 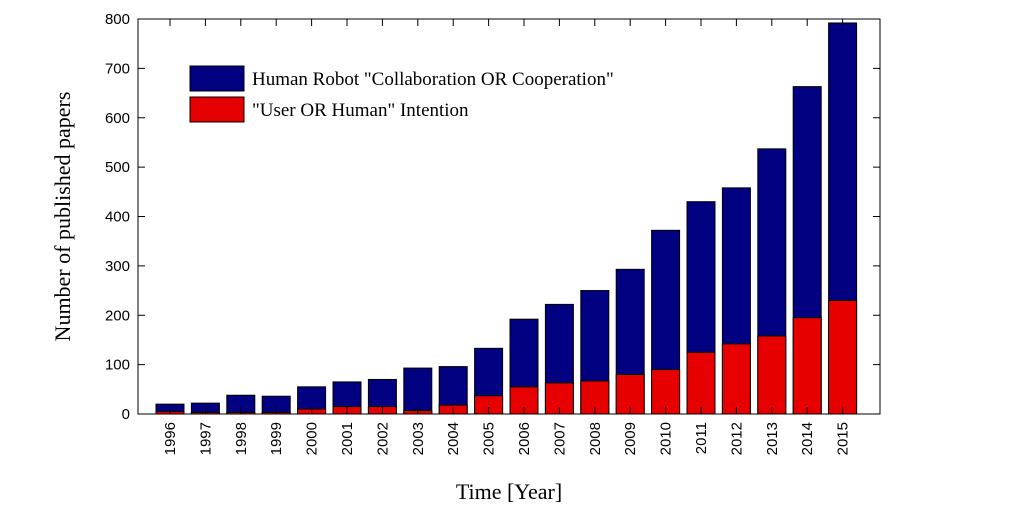 What do you see at coordinates (126, 414) in the screenshot?
I see `y-tick-label: 0` at bounding box center [126, 414].